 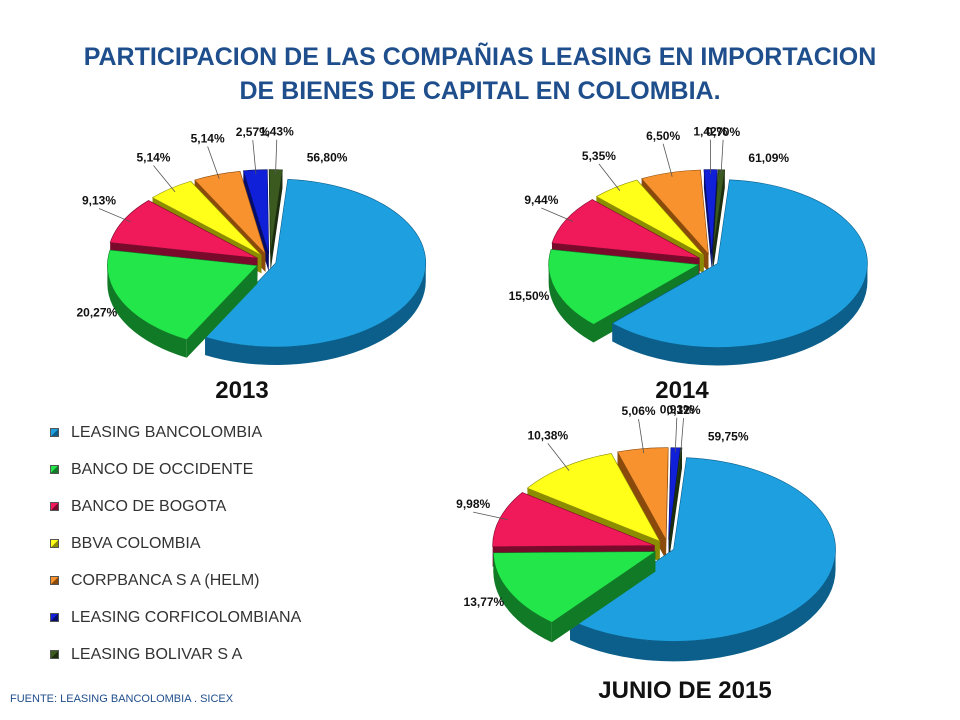 I want to click on data-label-corpbanca: 5,14%, so click(x=208, y=138).